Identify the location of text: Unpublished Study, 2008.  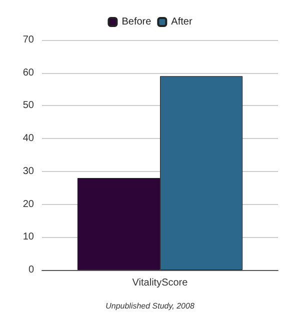
(150, 306).